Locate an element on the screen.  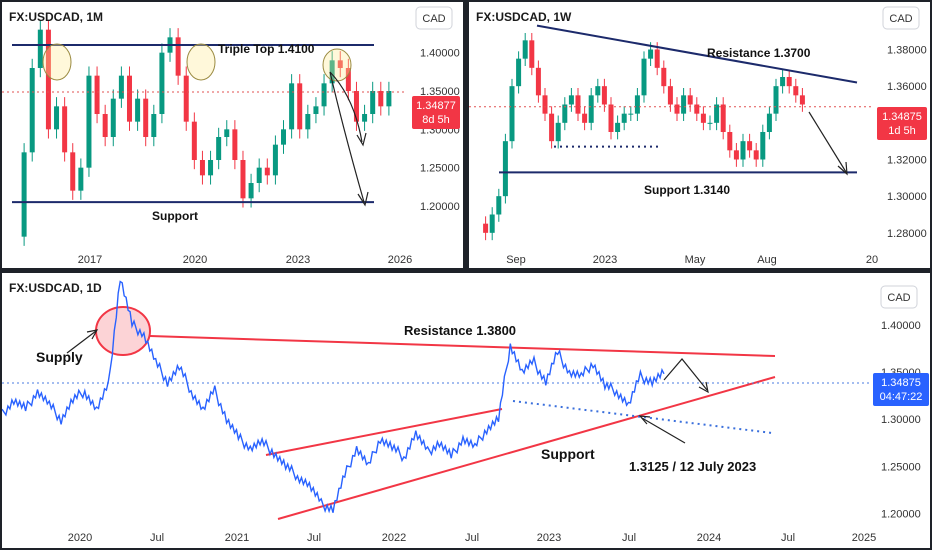
resistance-label: Resistance 1.3700 is located at coordinates (759, 53).